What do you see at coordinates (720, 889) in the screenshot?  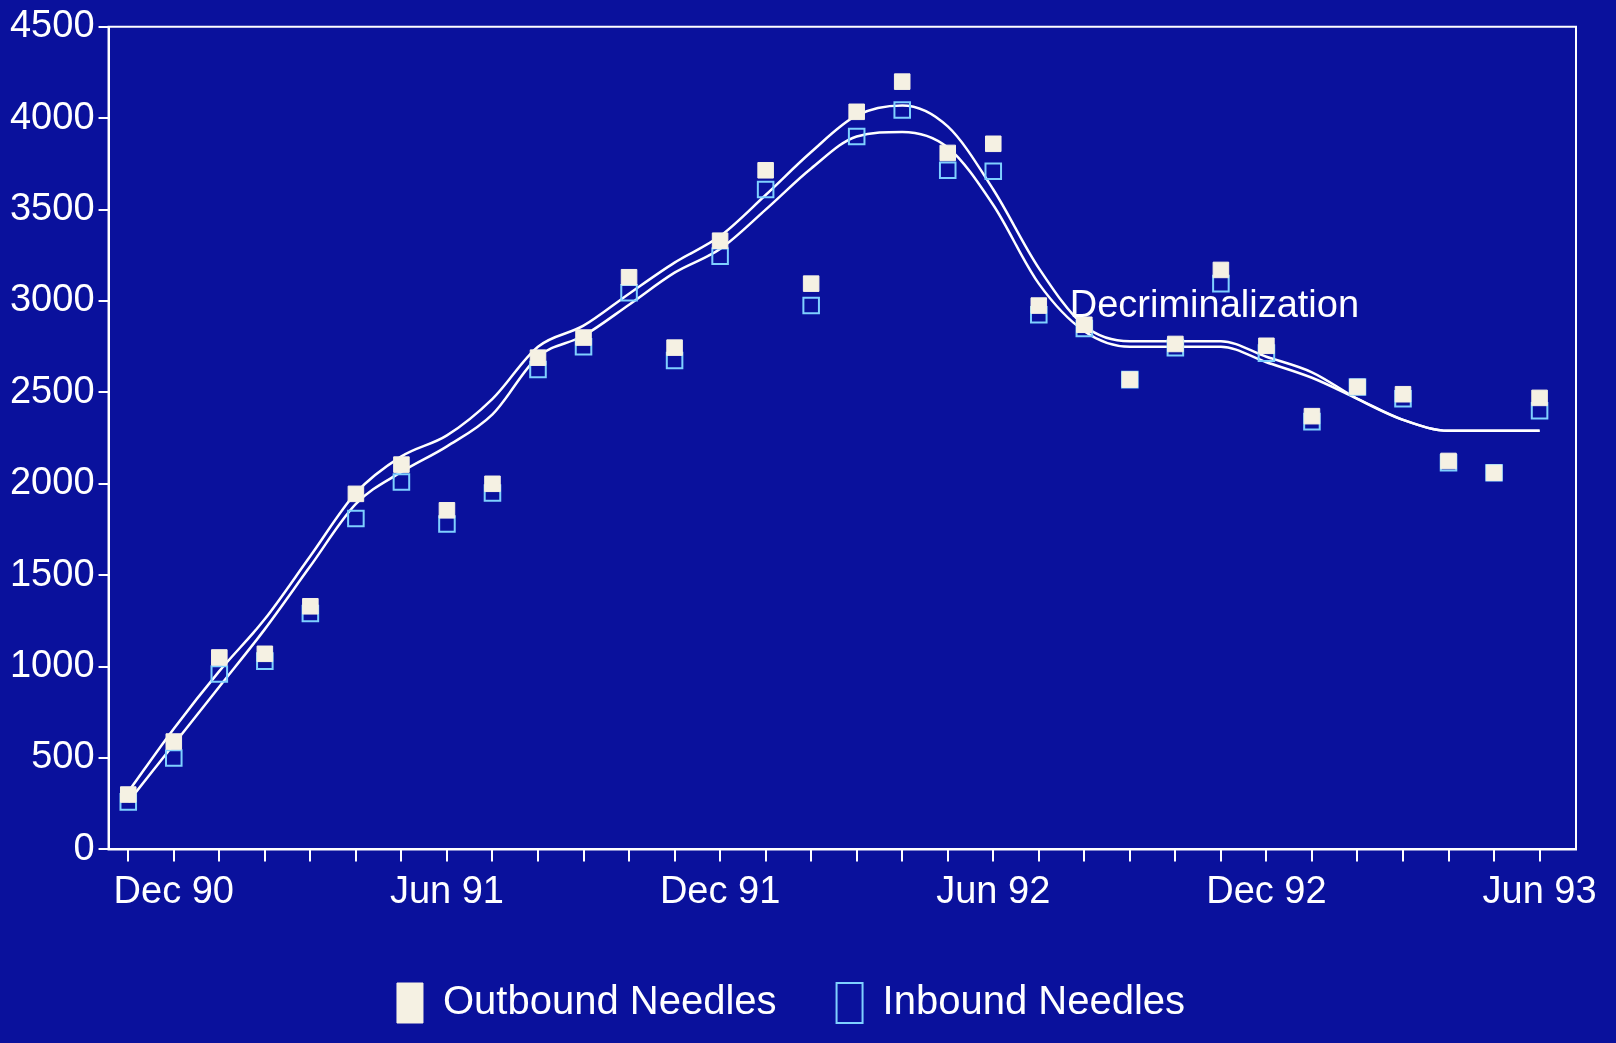 I see `x-tick-label: Dec 91` at bounding box center [720, 889].